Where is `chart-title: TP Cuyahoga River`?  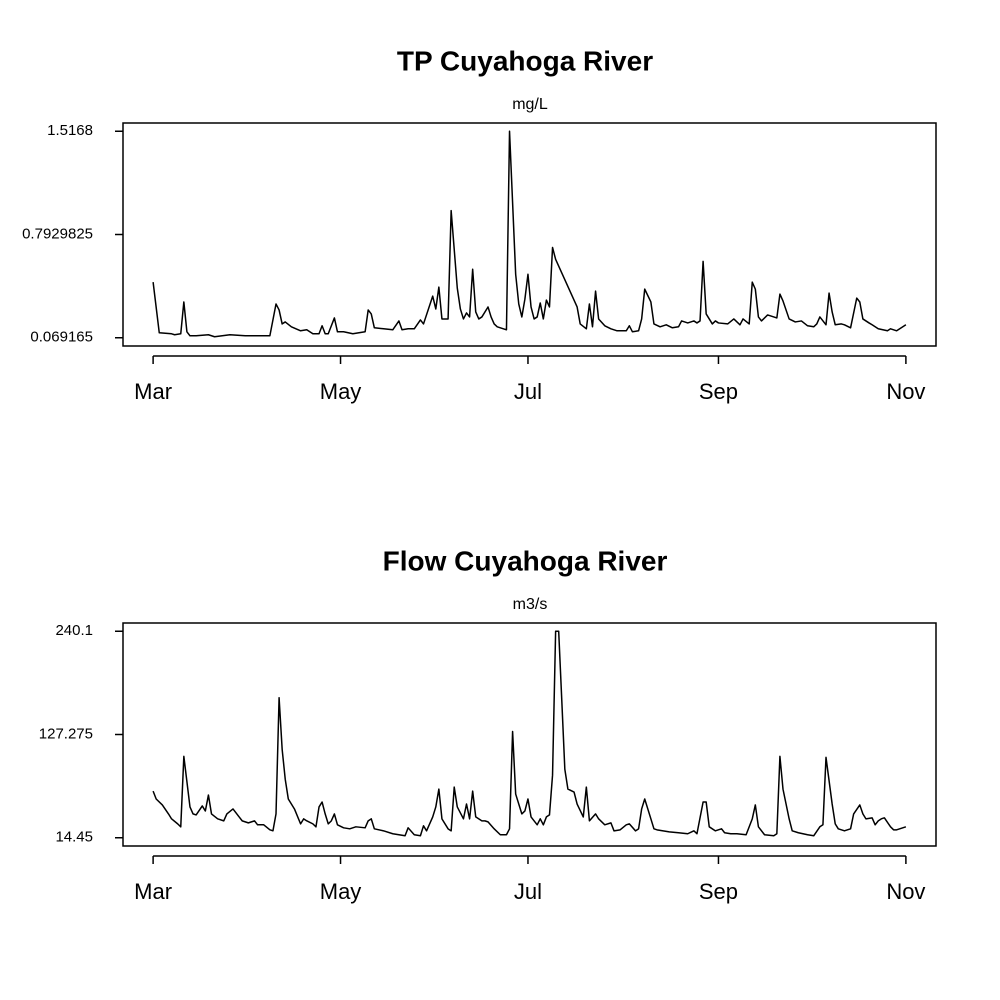
chart-title: TP Cuyahoga River is located at coordinates (525, 60).